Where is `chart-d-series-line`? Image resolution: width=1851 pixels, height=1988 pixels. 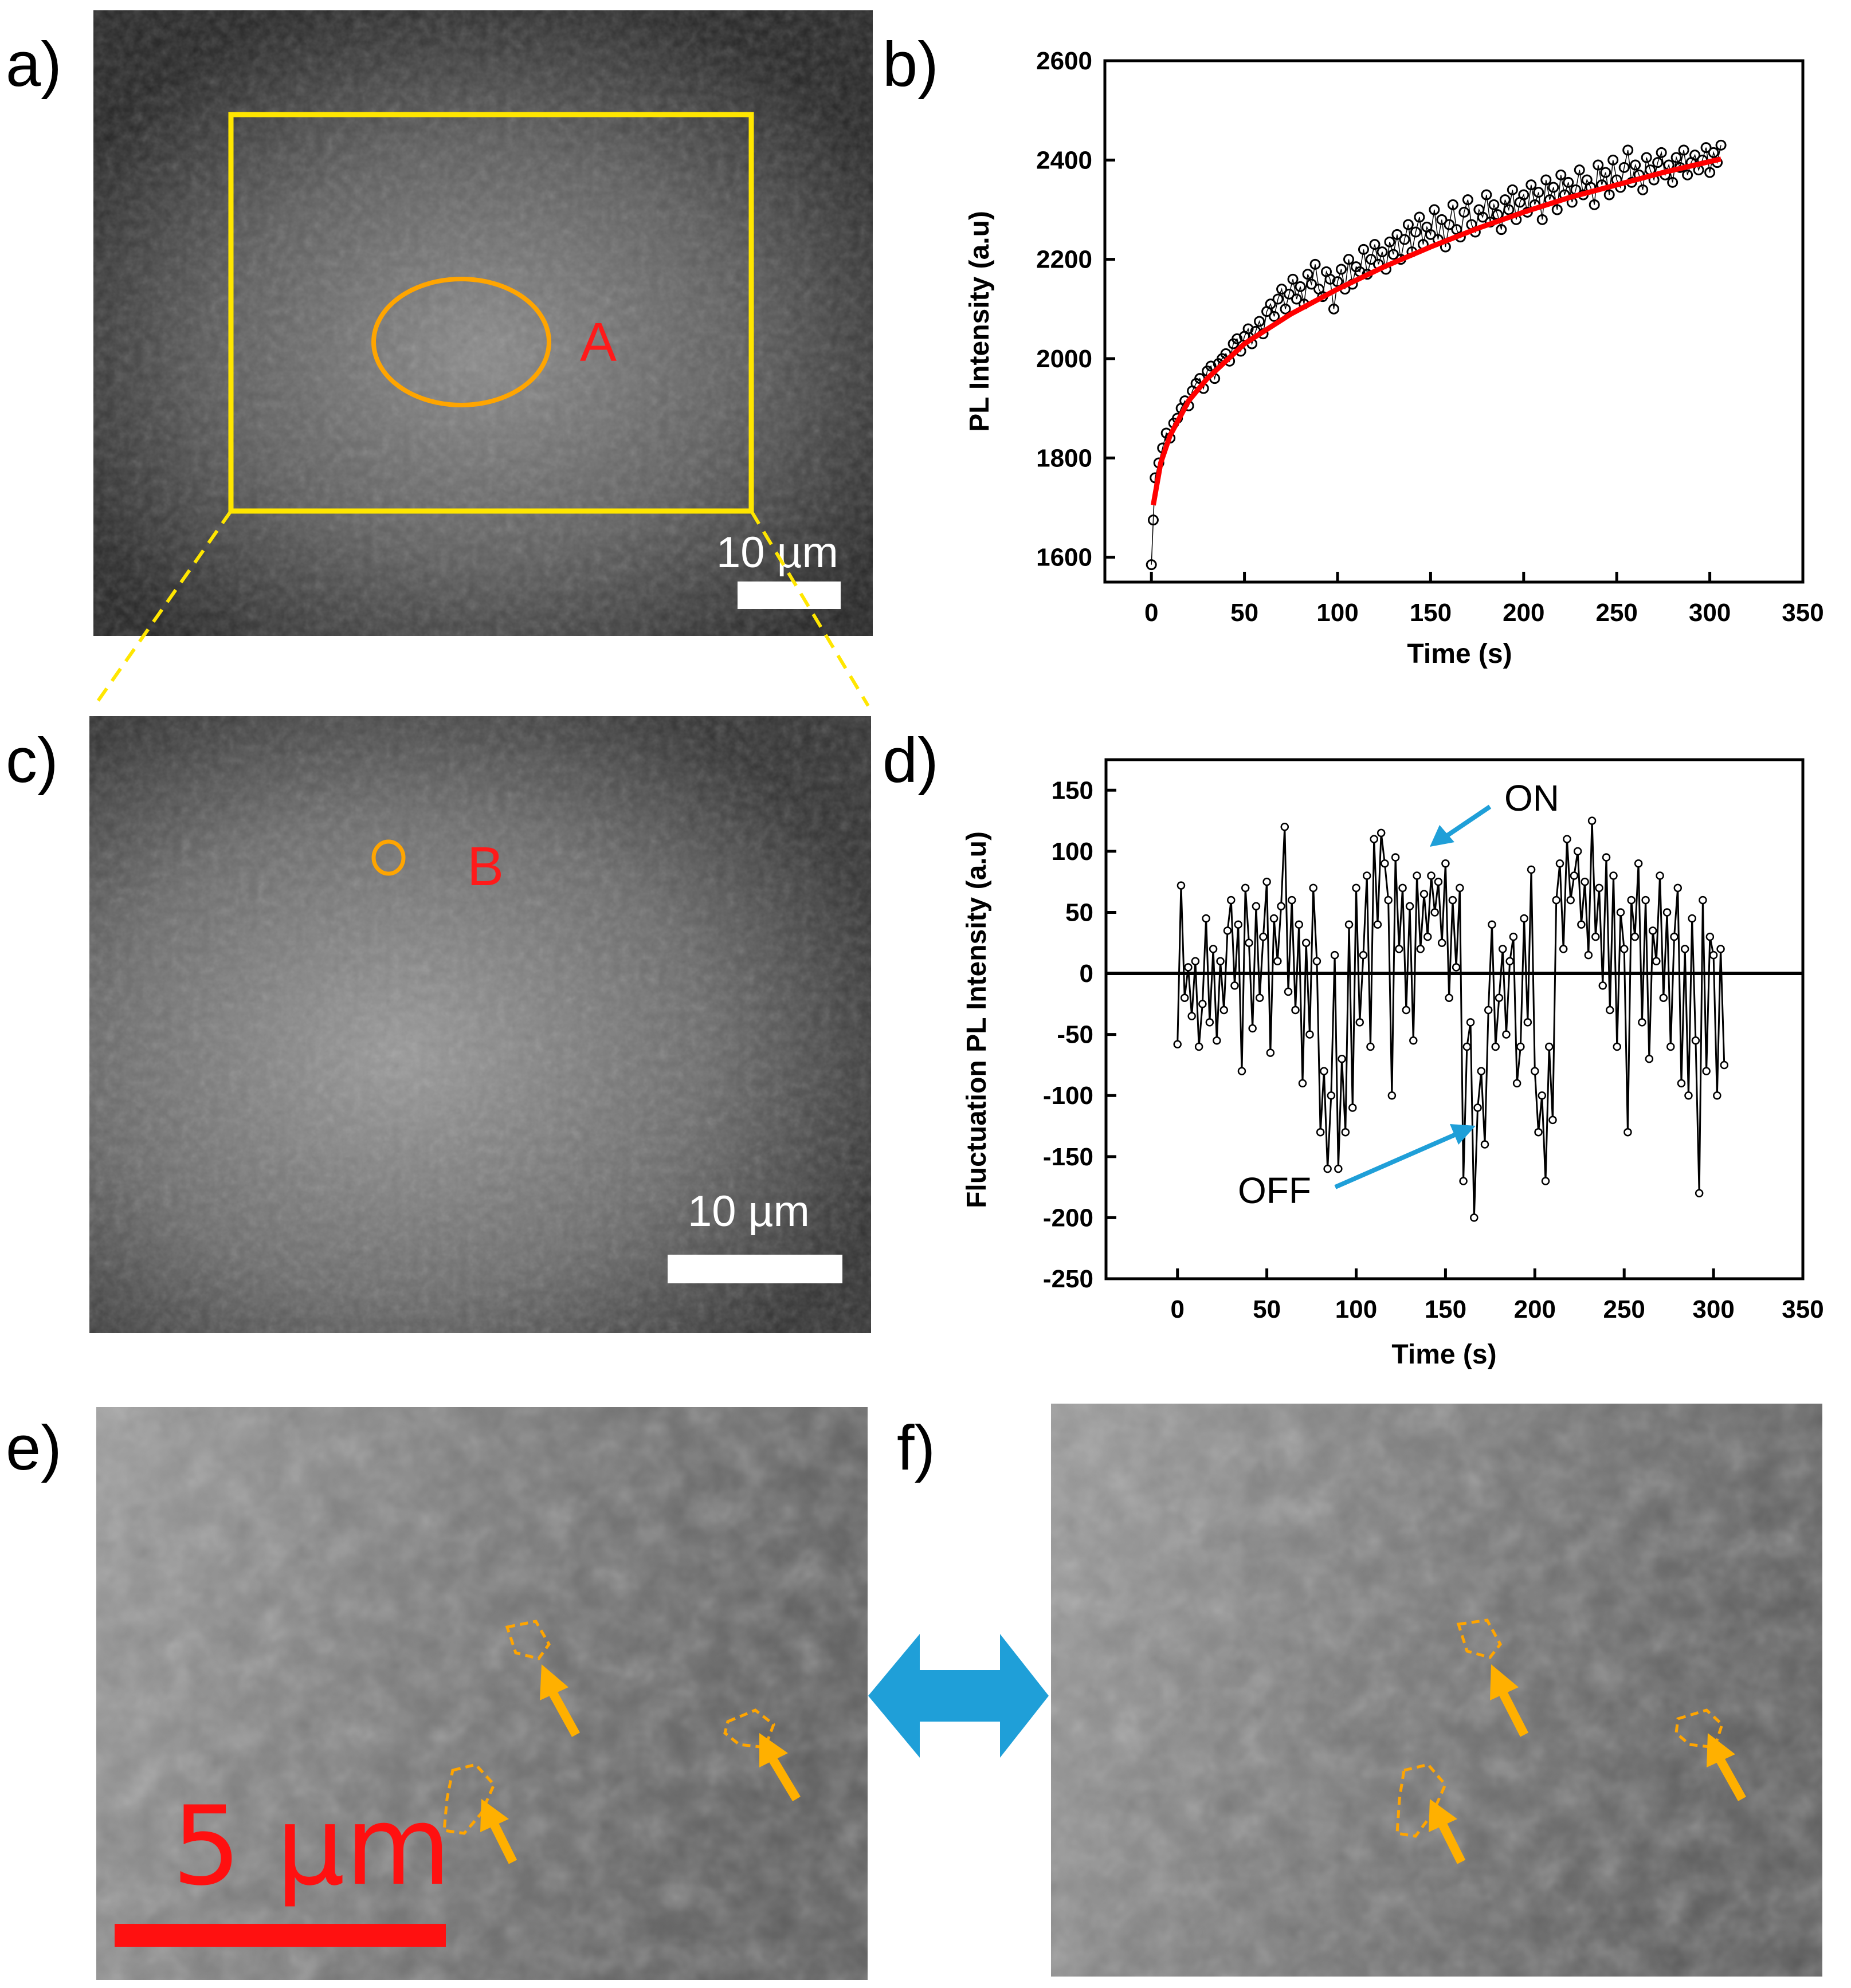
chart-d-series-line is located at coordinates (1451, 1019).